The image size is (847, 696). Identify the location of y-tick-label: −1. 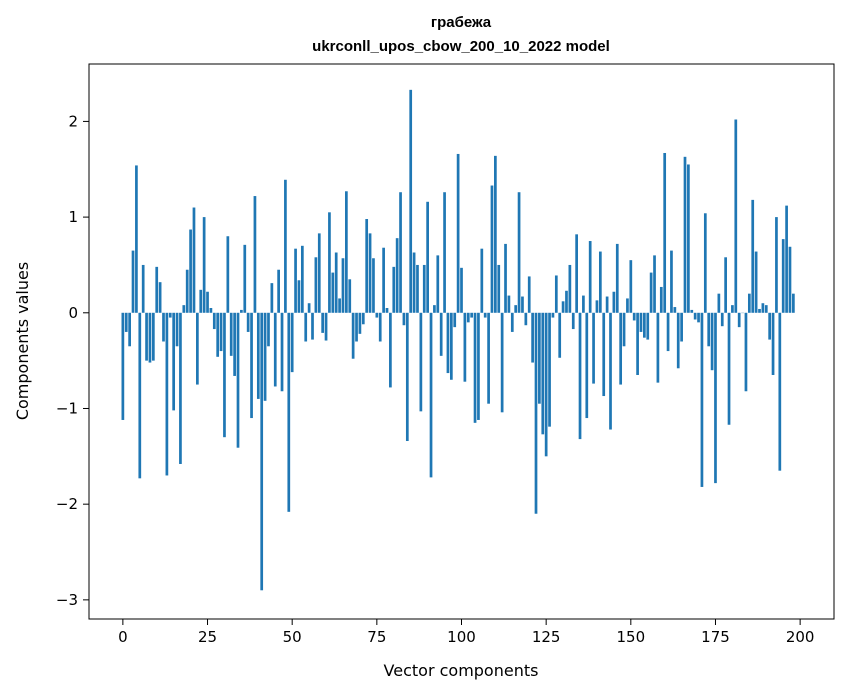
(67, 408).